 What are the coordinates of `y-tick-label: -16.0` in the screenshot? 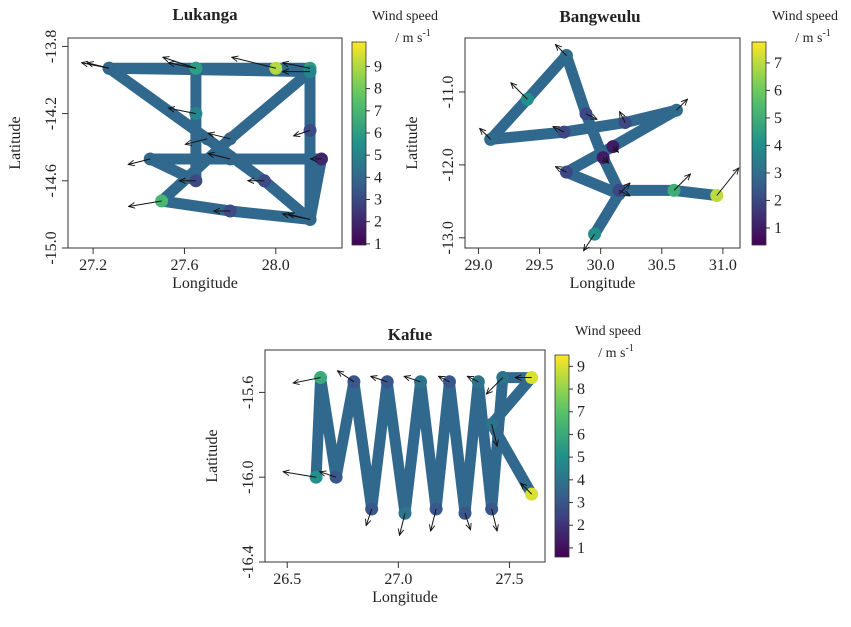 It's located at (248, 477).